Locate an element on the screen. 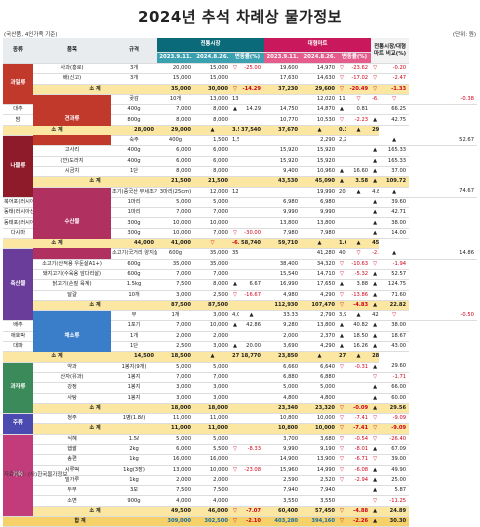 This screenshot has height=527, width=480. m1-cell: 35,000 is located at coordinates (212, 254).